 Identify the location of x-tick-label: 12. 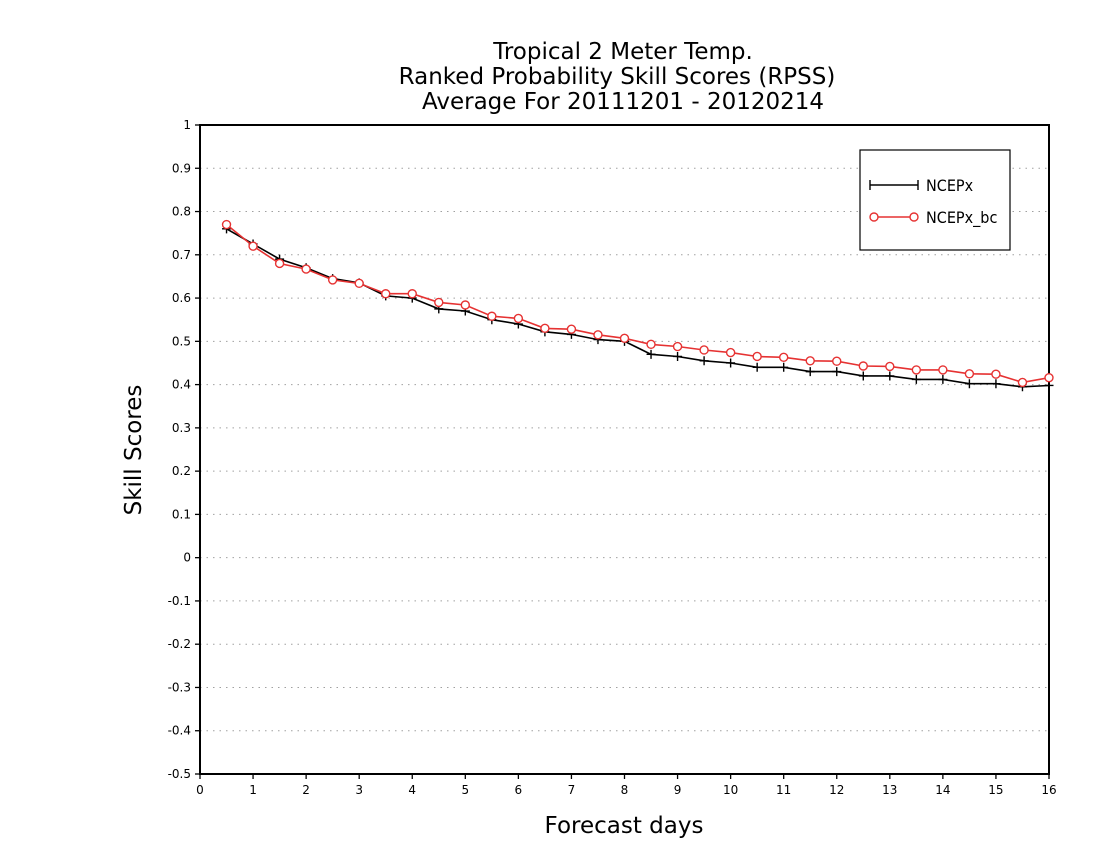
(836, 790).